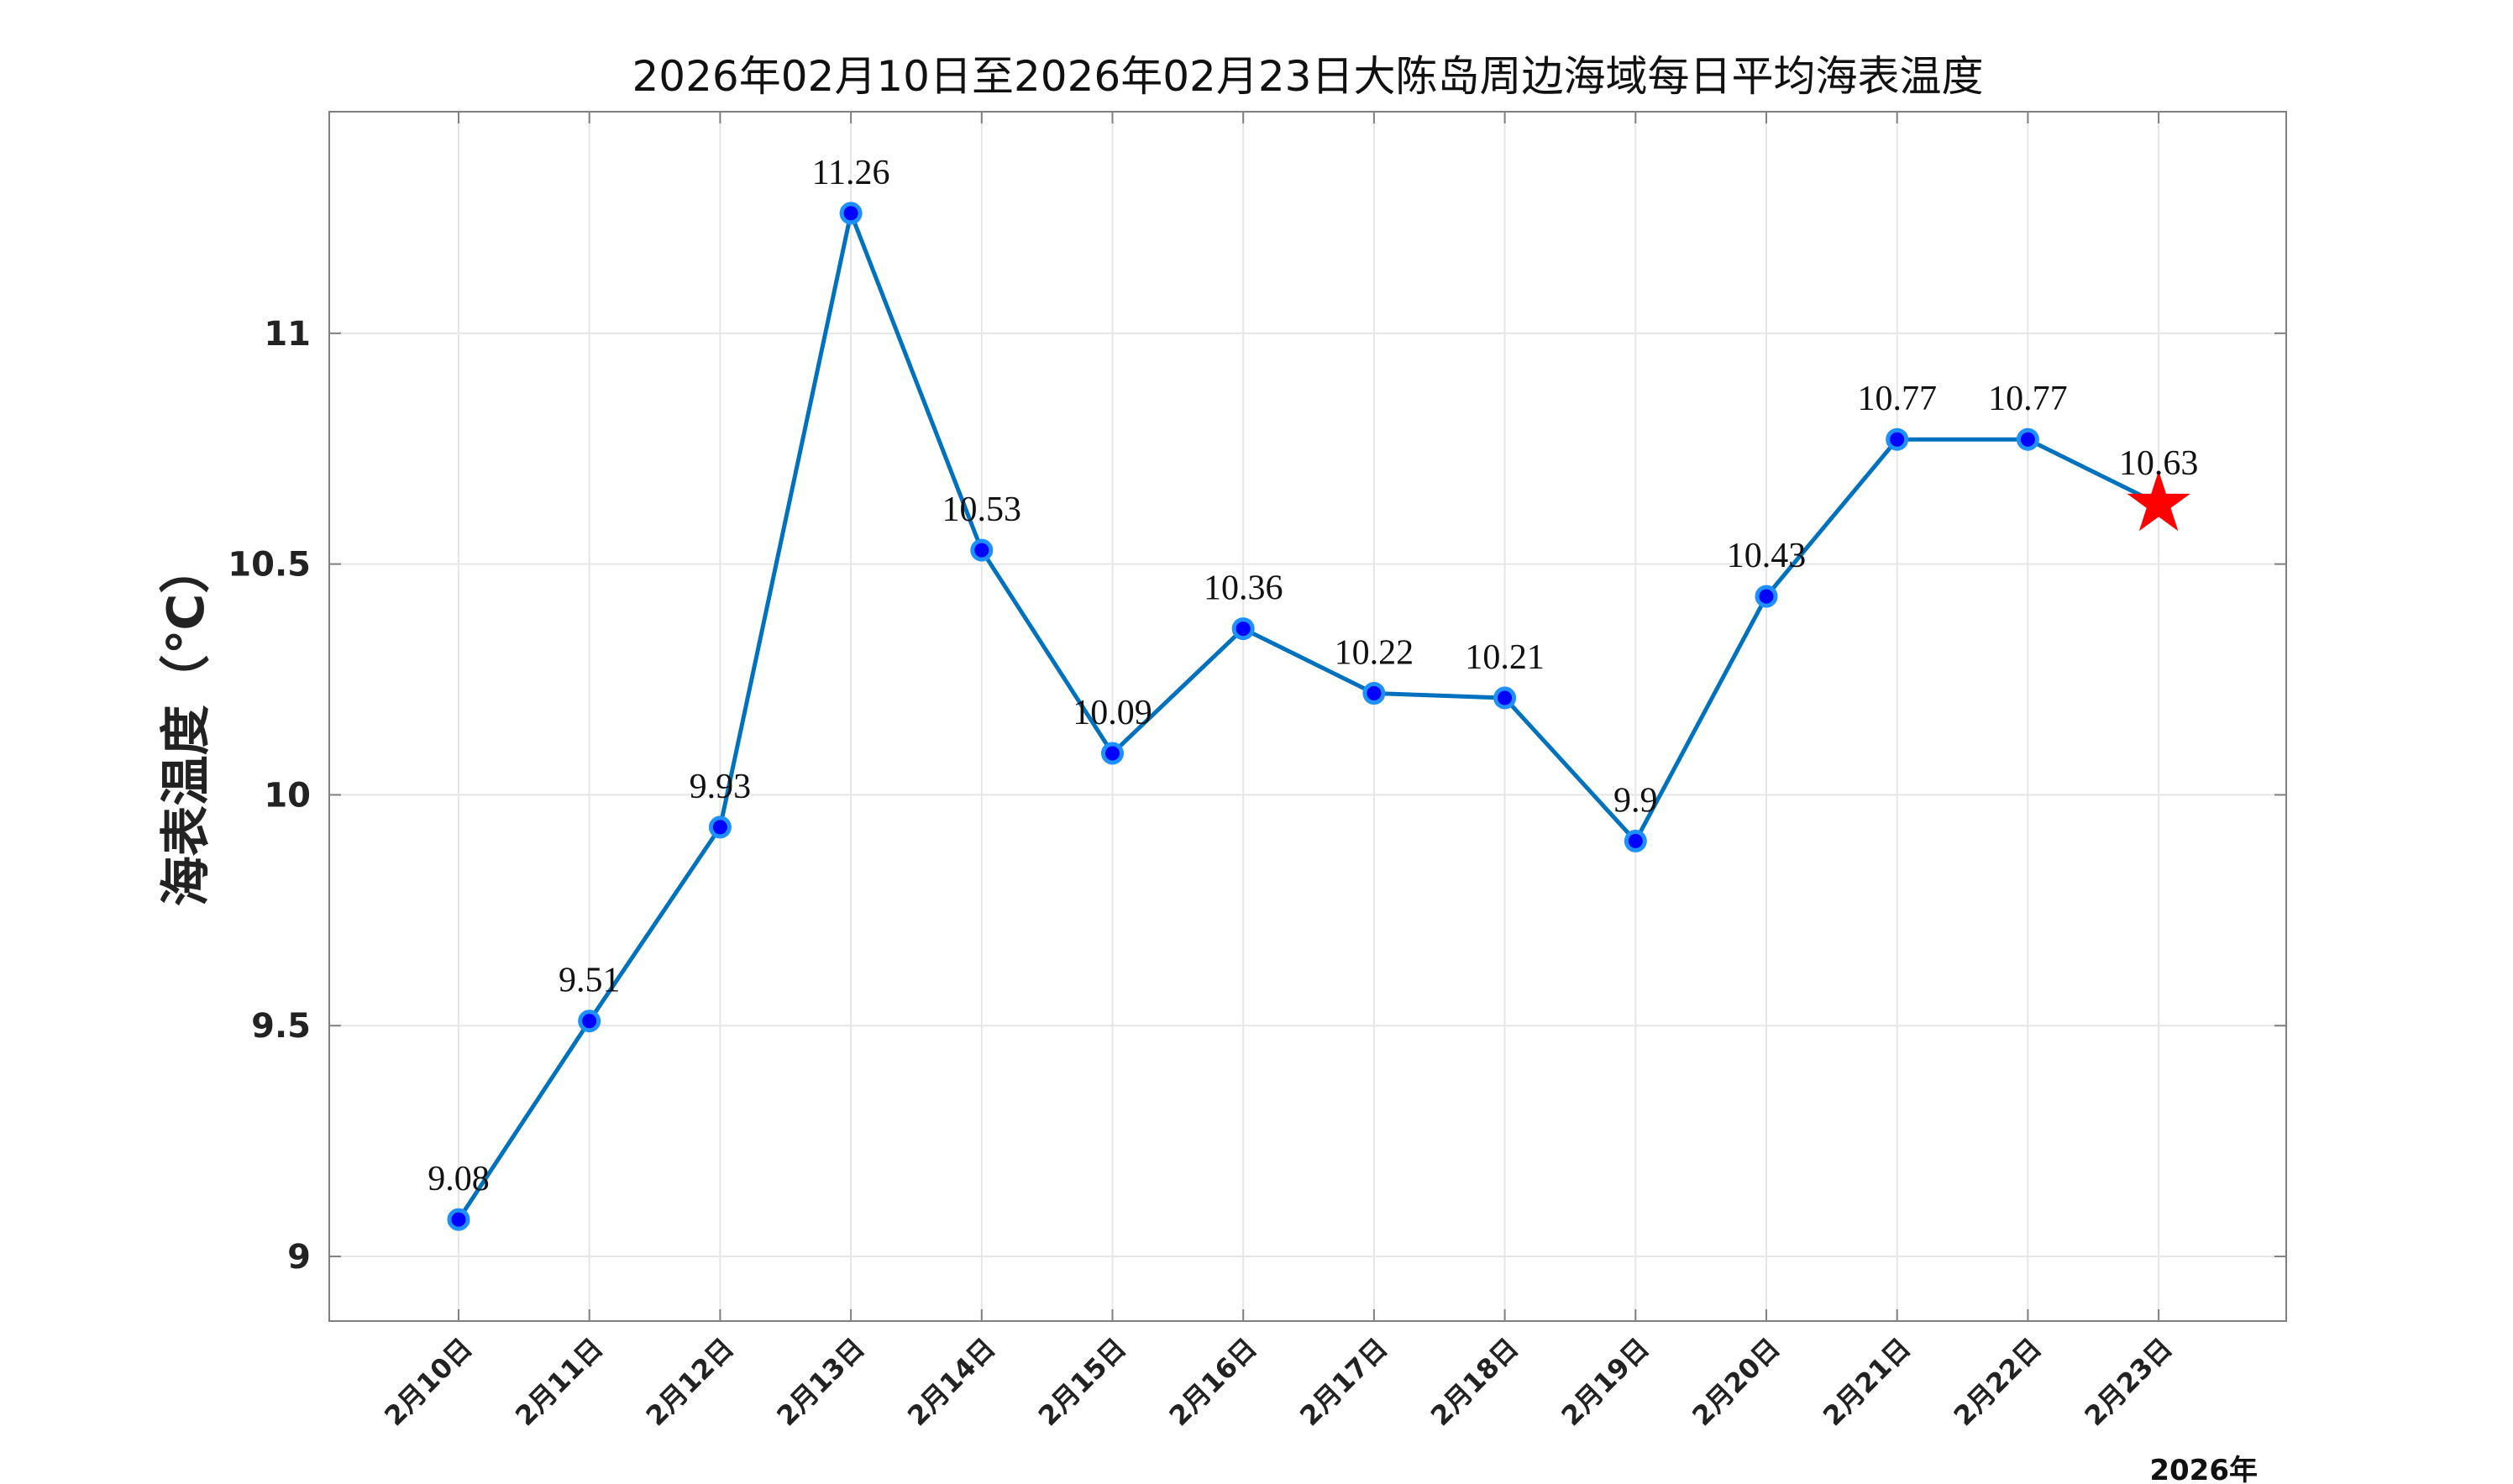  I want to click on y-axis-label: 海表温度（℃）, so click(187, 725).